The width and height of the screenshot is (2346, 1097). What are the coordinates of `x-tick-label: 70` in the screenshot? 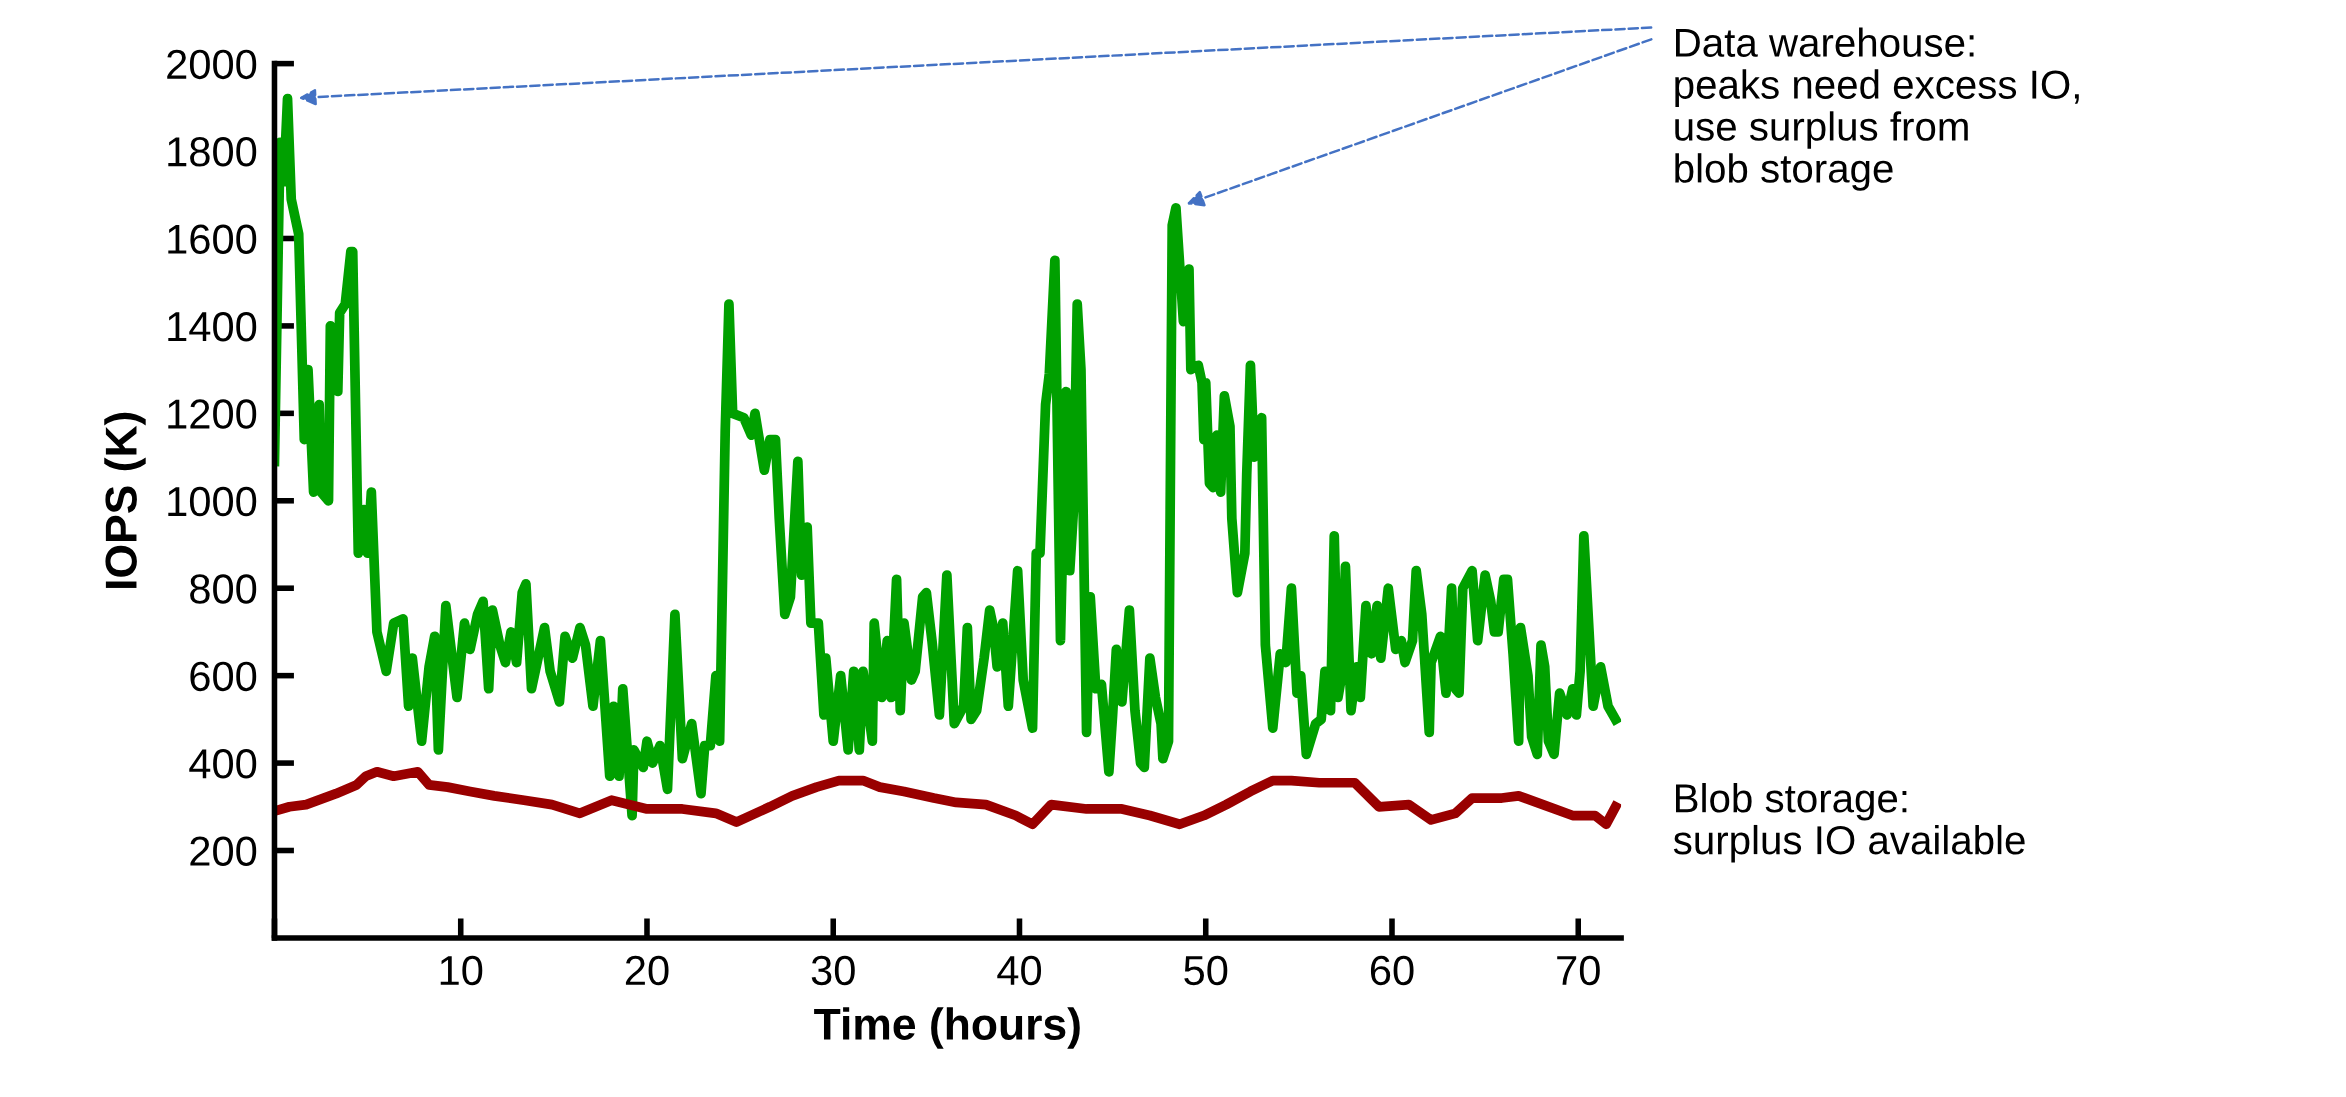 It's located at (1578, 970).